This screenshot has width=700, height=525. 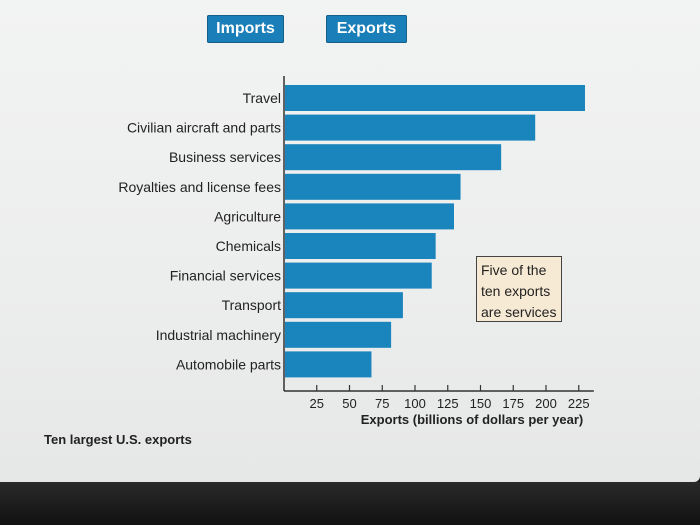 I want to click on x-tick-label: 225, so click(x=579, y=403).